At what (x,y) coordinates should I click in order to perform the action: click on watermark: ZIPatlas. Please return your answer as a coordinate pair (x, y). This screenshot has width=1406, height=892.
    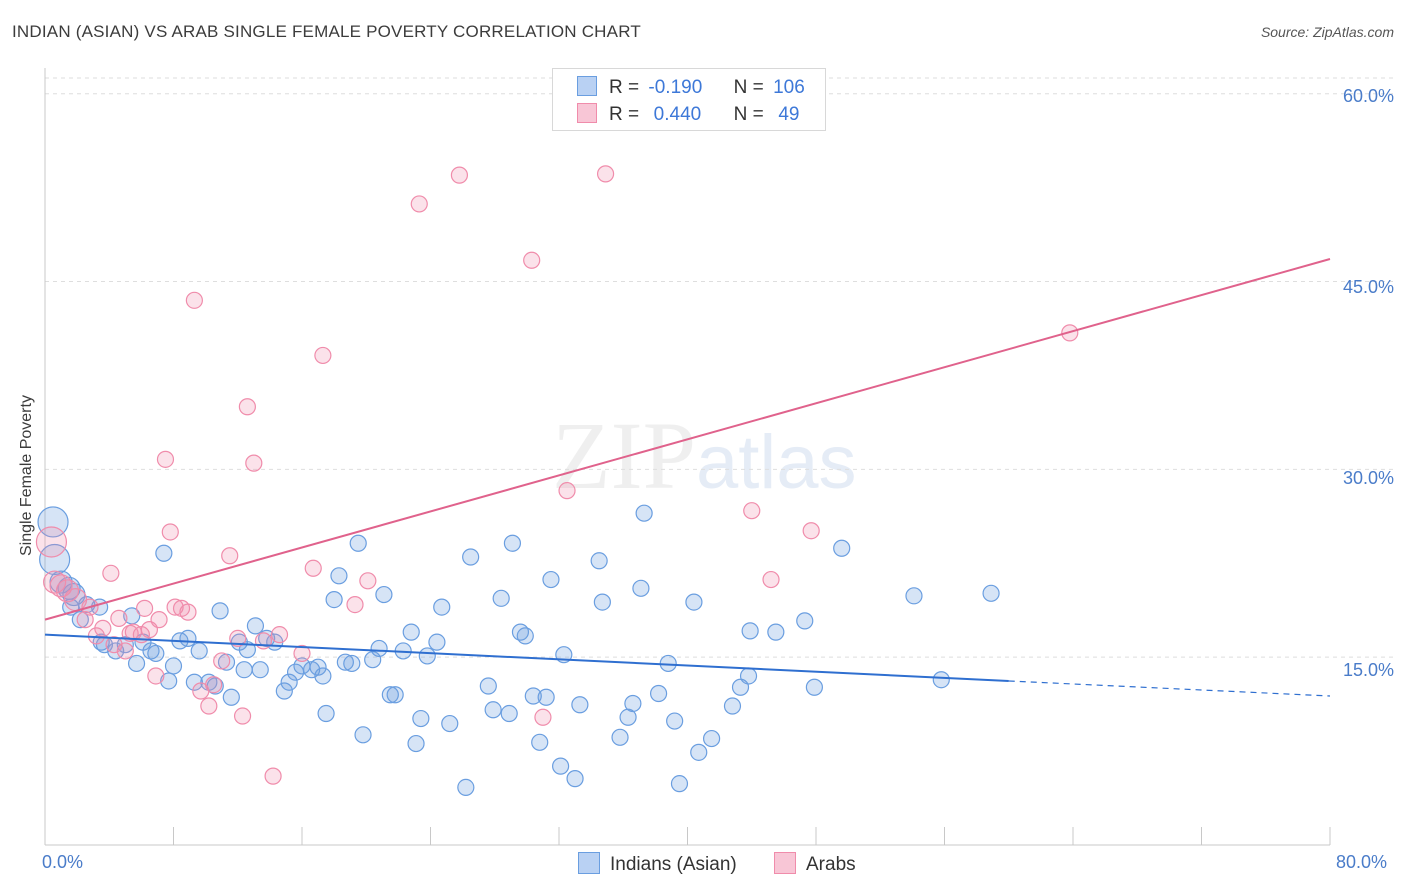
    Looking at the image, I should click on (704, 455).